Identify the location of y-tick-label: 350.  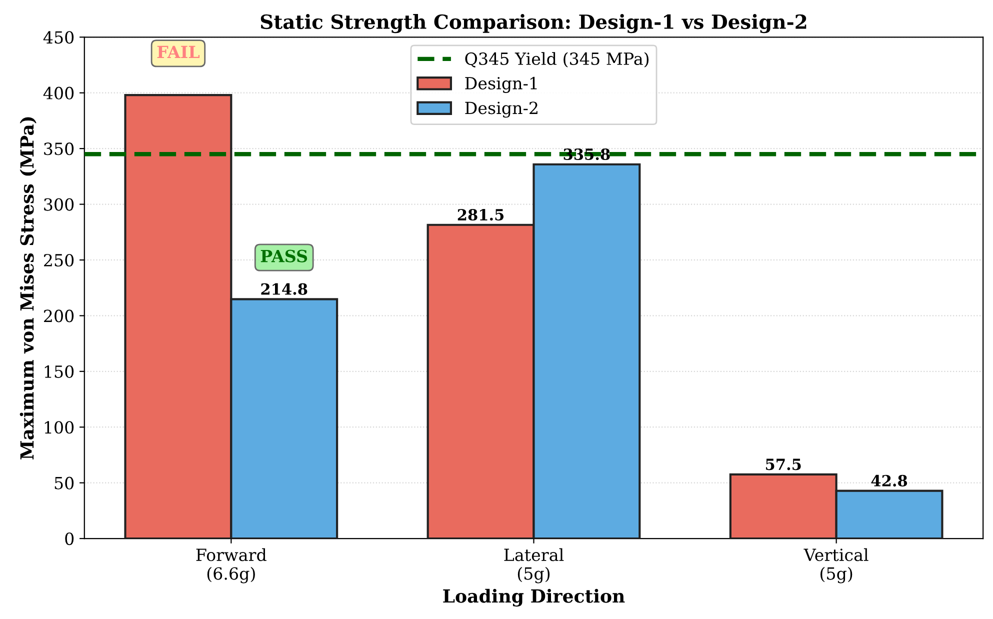
(59, 149).